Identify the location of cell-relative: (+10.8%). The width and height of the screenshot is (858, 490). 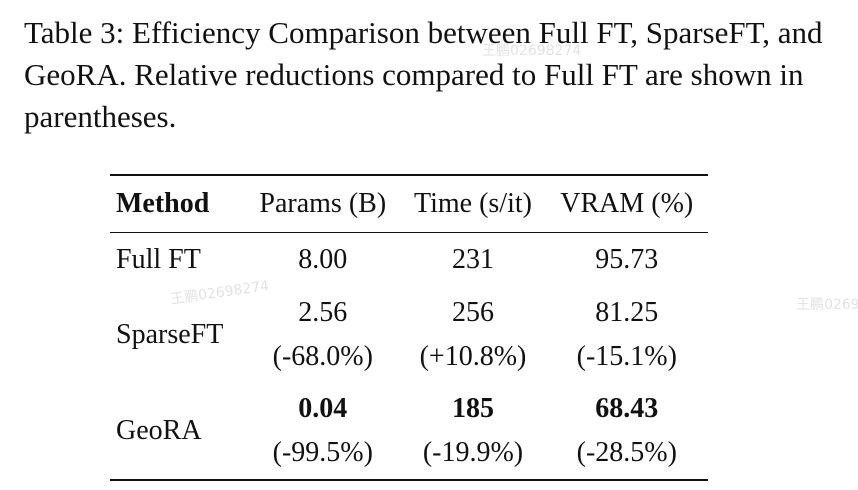
(473, 356).